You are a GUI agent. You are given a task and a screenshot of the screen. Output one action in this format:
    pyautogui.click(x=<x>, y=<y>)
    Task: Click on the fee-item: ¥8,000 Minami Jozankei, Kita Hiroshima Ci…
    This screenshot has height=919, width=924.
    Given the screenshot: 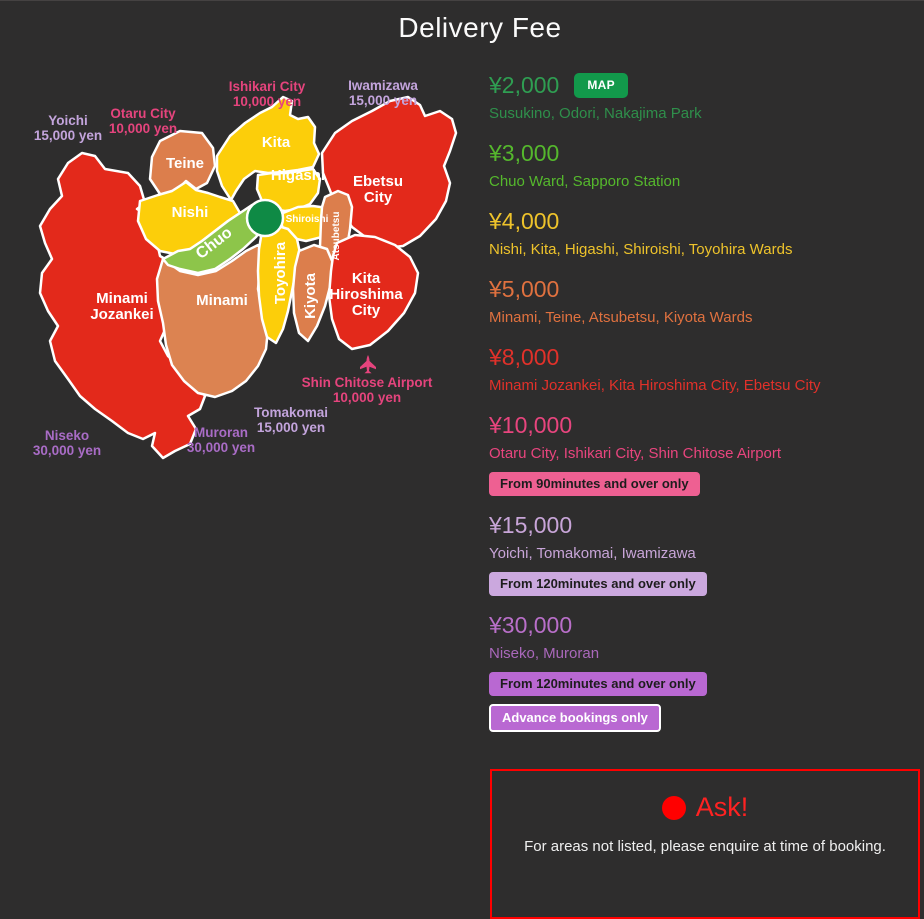 What is the action you would take?
    pyautogui.click(x=705, y=369)
    